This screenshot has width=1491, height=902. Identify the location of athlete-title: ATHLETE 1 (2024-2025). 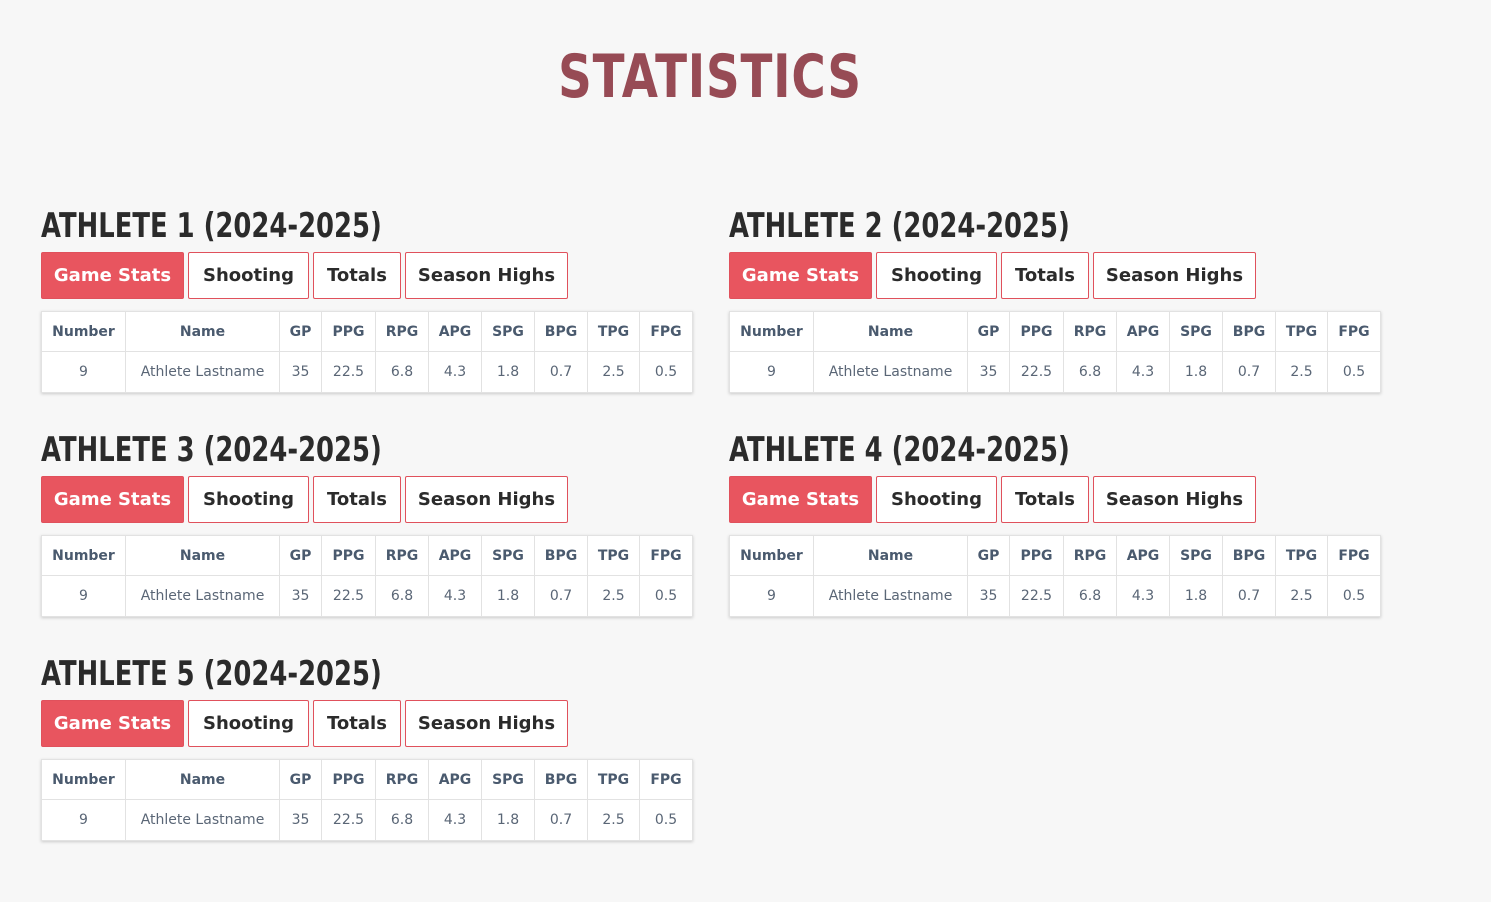
(211, 226).